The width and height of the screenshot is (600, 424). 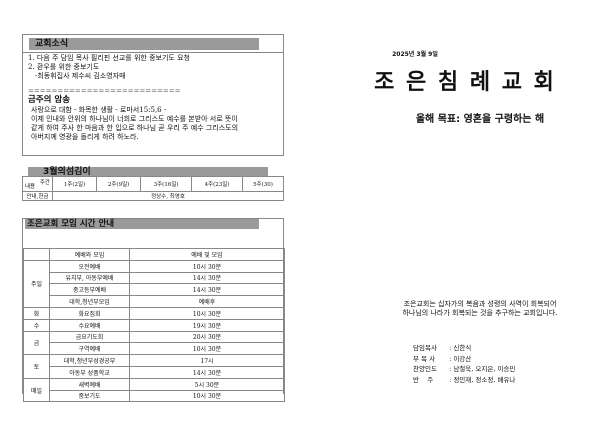 I want to click on meeting-time: 예배후, so click(x=207, y=301).